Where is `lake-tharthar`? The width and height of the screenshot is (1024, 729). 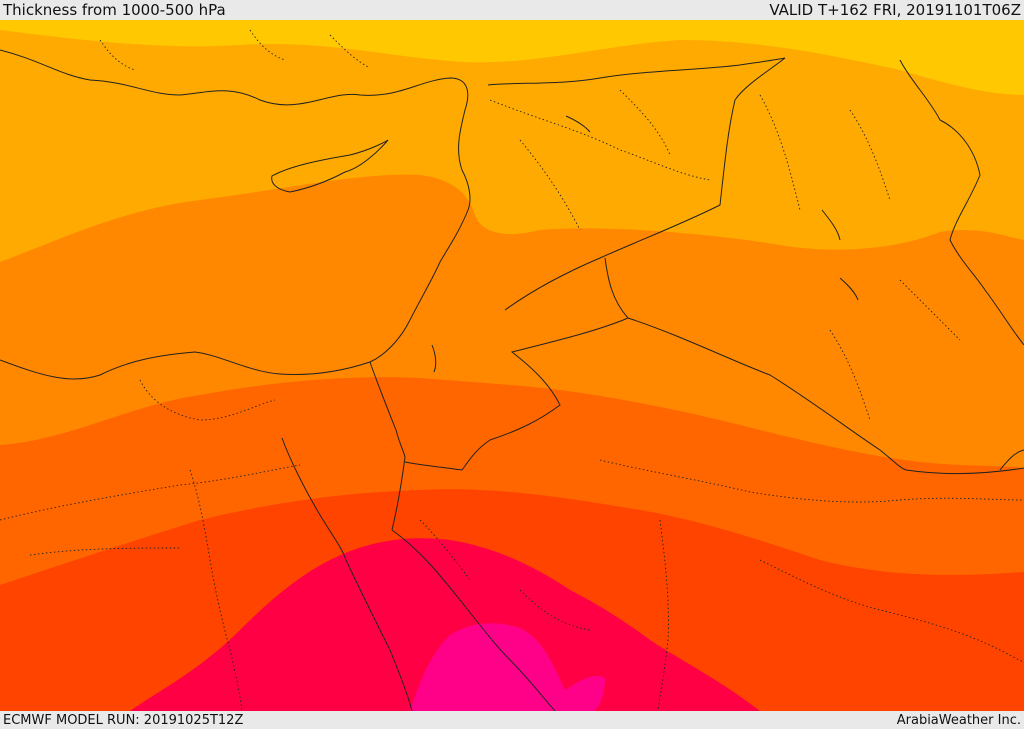
lake-tharthar is located at coordinates (831, 225).